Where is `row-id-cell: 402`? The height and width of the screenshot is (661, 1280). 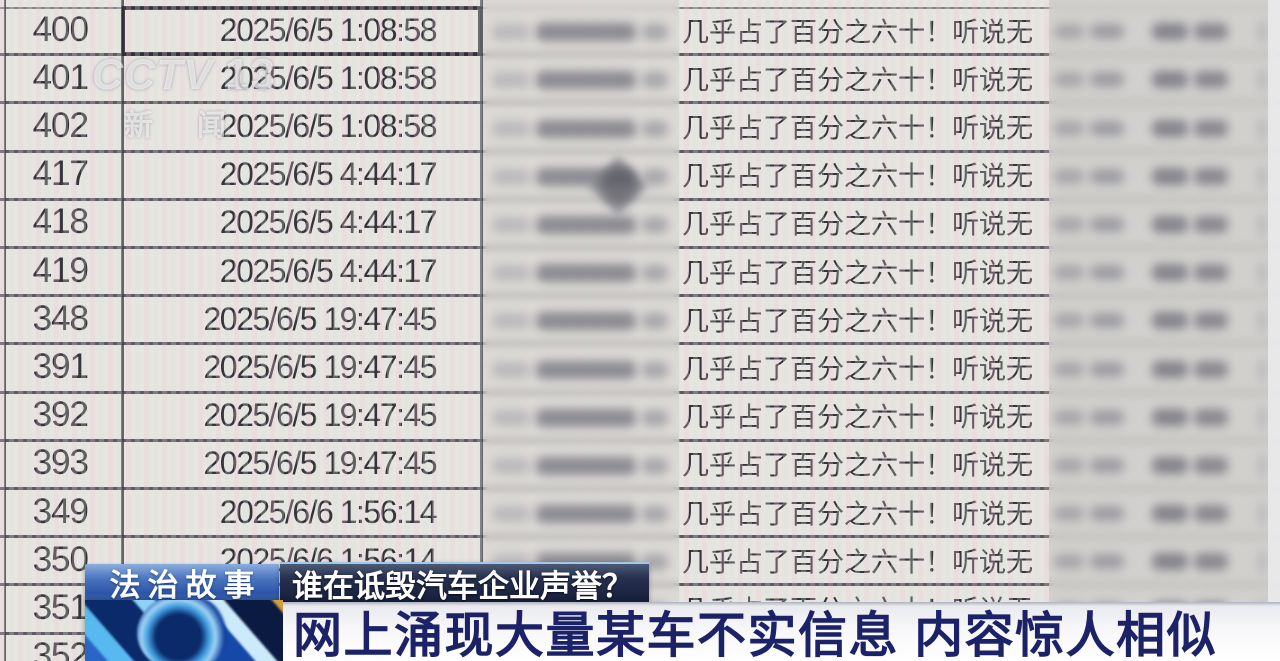
row-id-cell: 402 is located at coordinates (60, 126).